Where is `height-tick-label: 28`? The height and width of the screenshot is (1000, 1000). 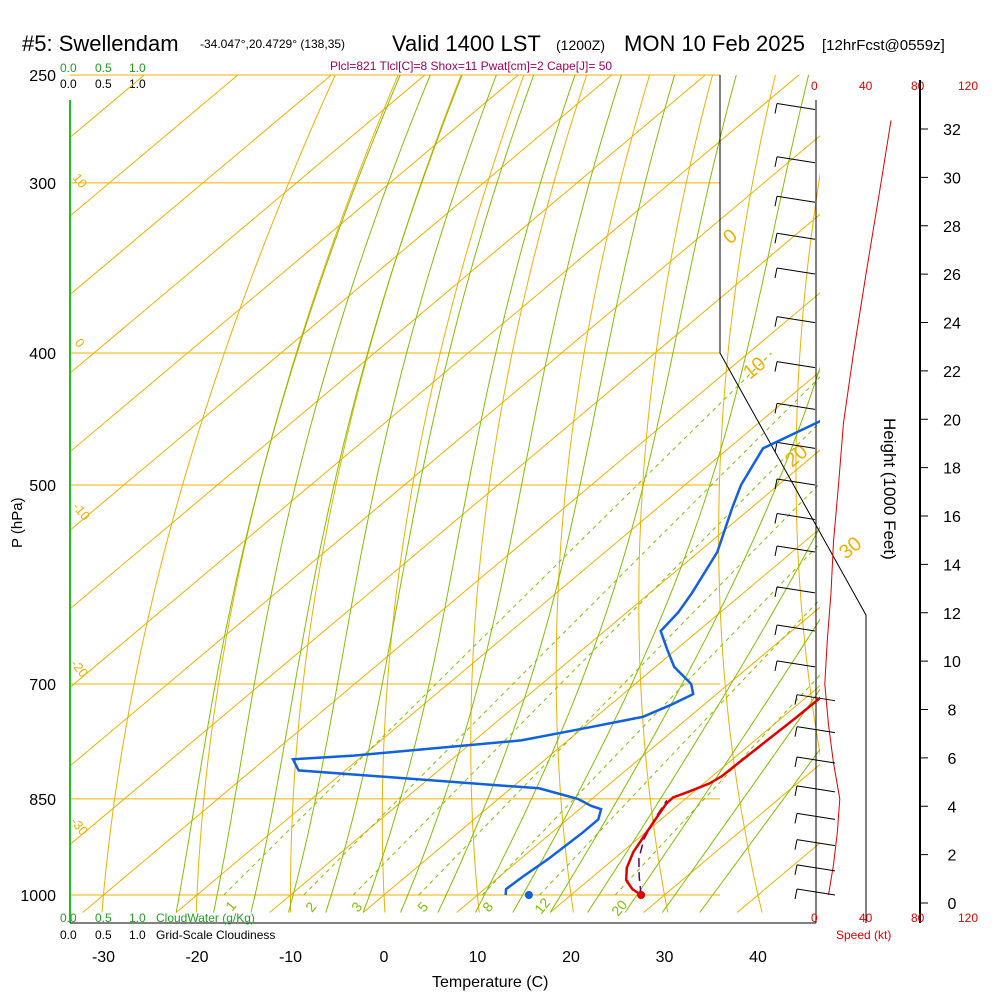
height-tick-label: 28 is located at coordinates (952, 227).